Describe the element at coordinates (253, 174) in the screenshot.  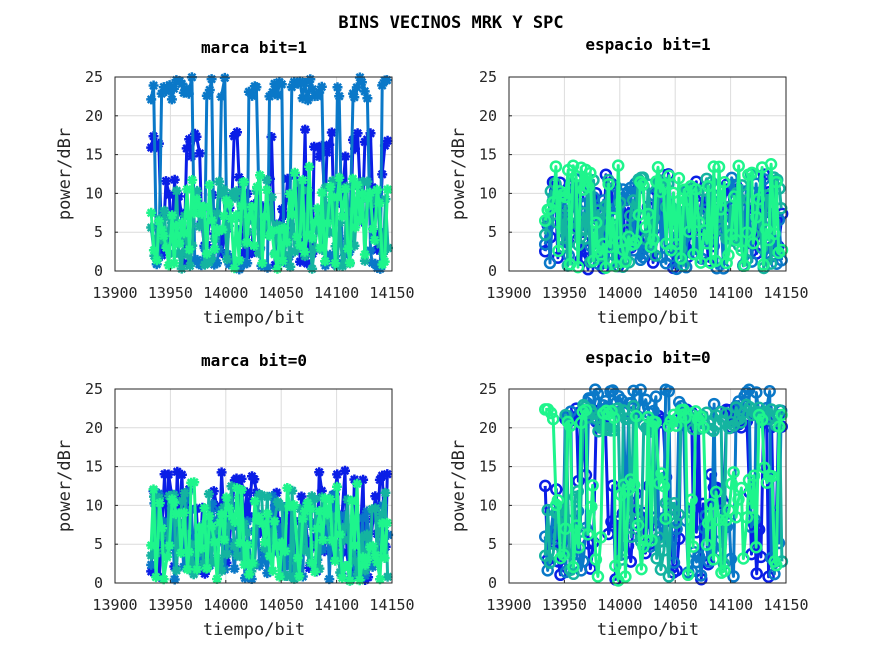
I see `axes-frame` at that location.